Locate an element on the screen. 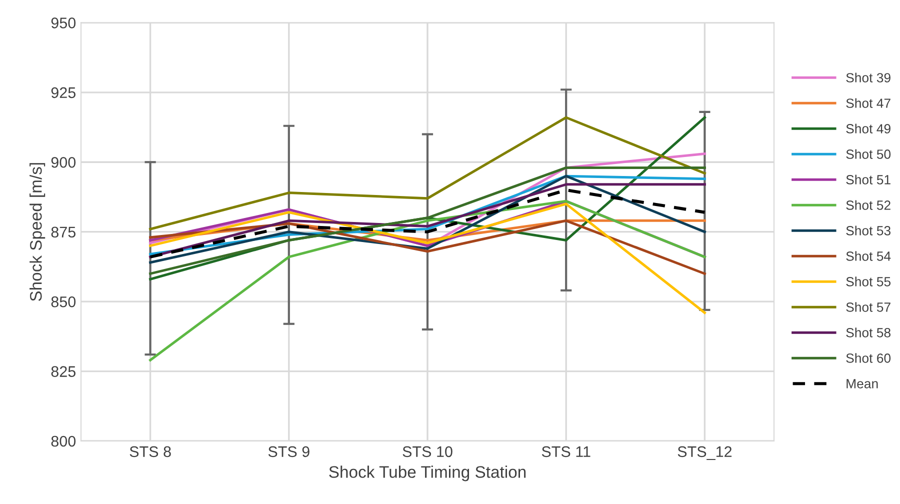  legend-label: Mean is located at coordinates (862, 383).